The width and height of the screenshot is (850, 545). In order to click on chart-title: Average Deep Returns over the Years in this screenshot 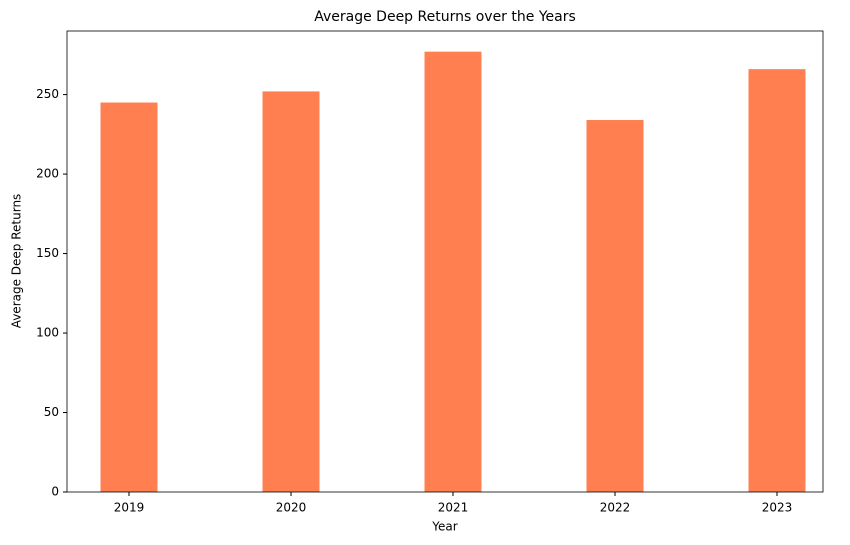, I will do `click(445, 17)`.